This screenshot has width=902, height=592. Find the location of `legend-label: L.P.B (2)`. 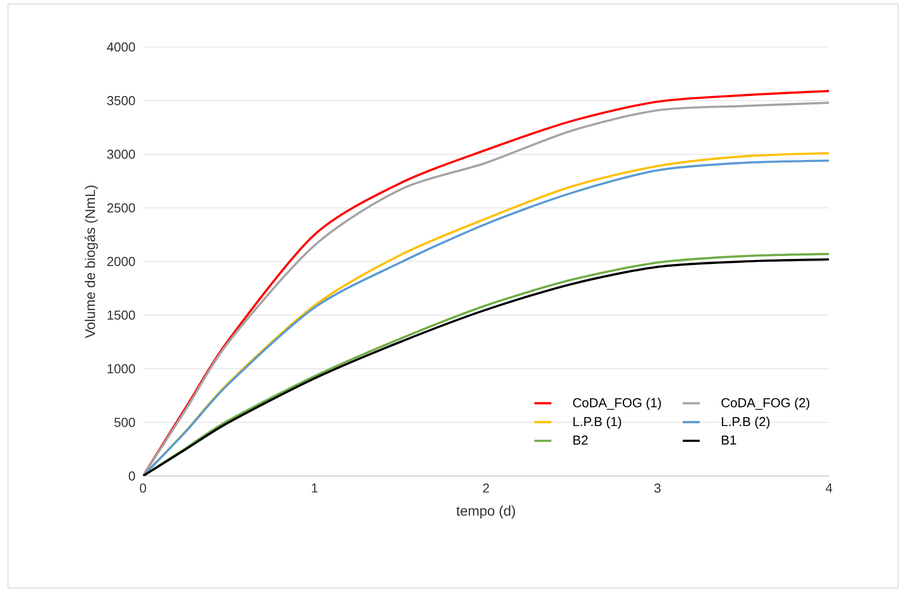

legend-label: L.P.B (2) is located at coordinates (746, 422).